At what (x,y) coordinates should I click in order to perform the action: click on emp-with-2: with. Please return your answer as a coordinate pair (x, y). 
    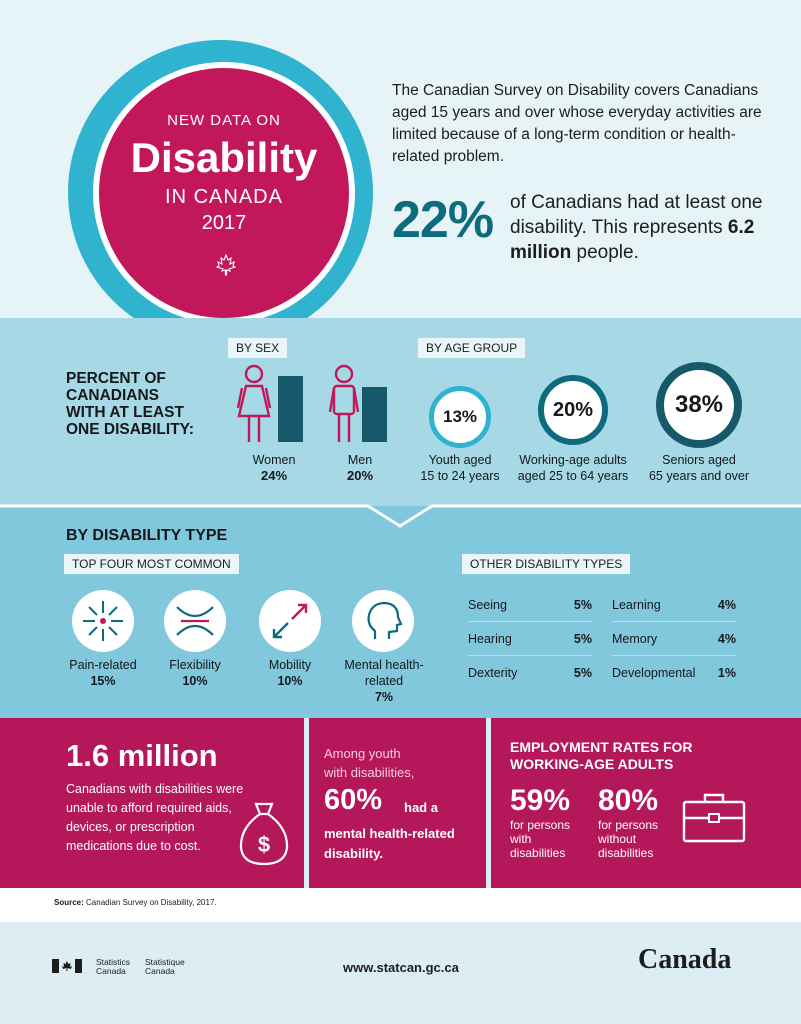
    Looking at the image, I should click on (521, 839).